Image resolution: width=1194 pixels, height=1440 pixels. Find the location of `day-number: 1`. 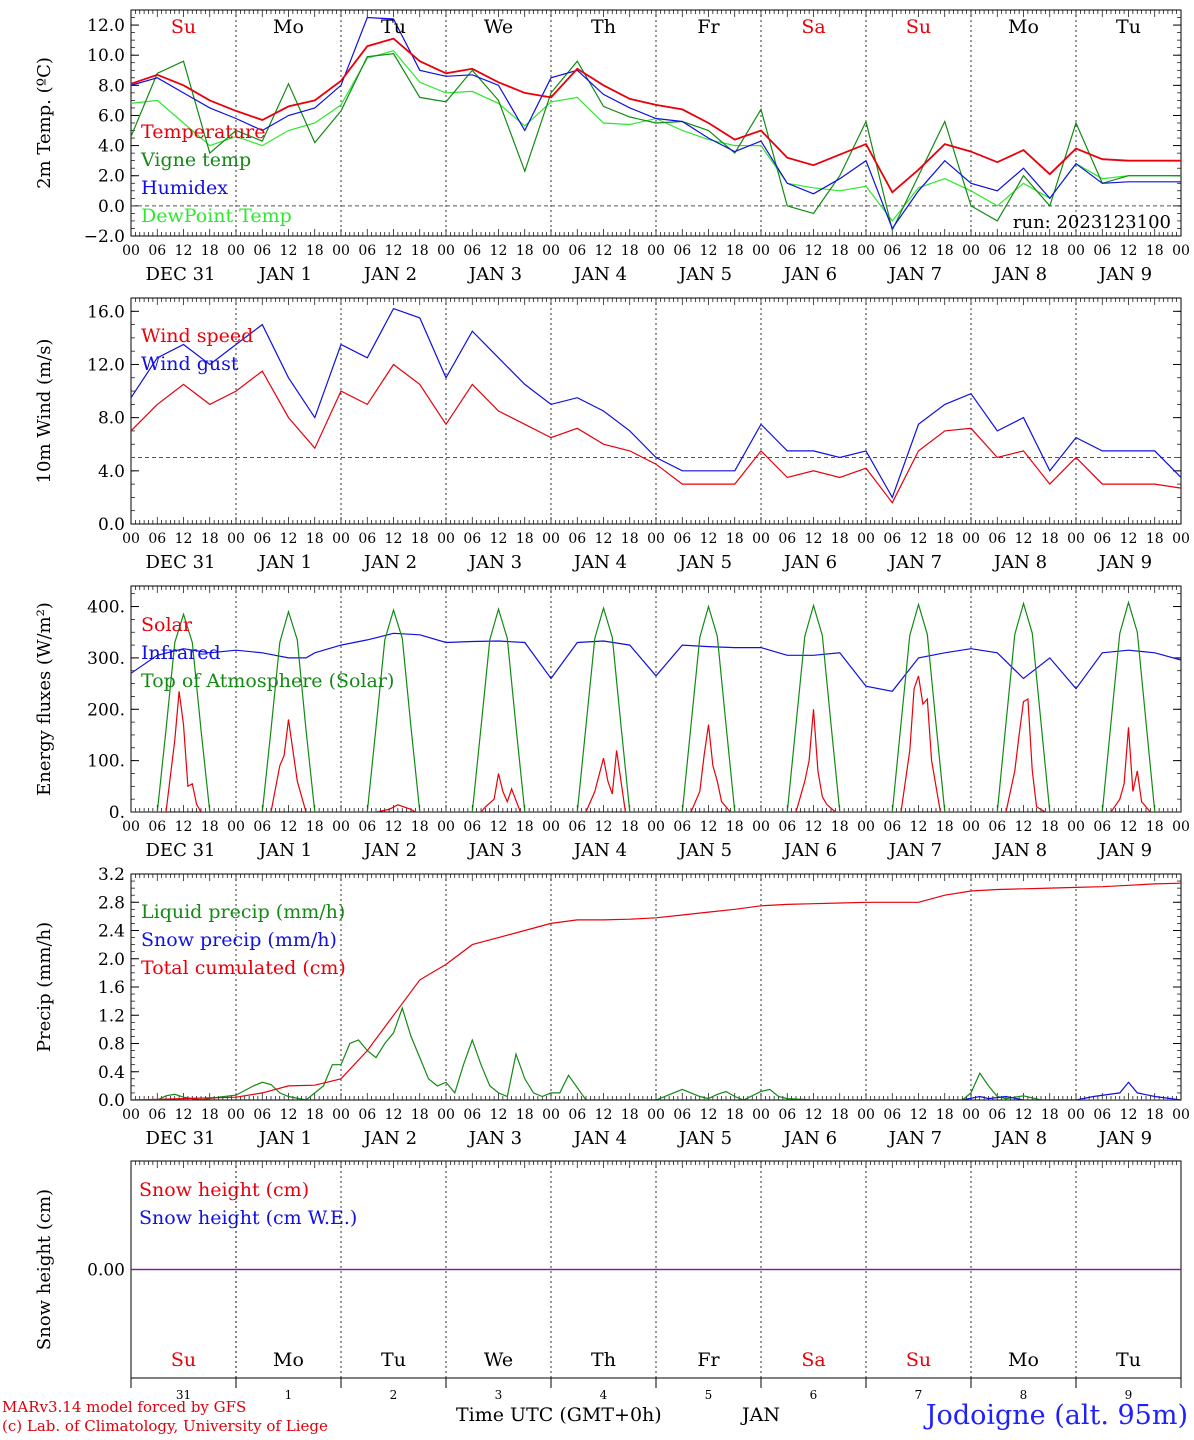

day-number: 1 is located at coordinates (289, 1395).